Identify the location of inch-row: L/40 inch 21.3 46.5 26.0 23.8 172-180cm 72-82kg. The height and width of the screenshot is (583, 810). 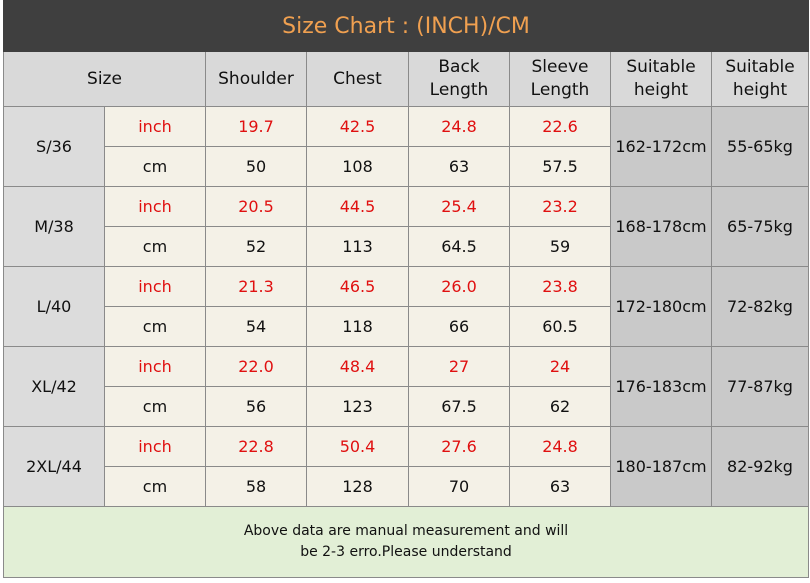
(406, 306).